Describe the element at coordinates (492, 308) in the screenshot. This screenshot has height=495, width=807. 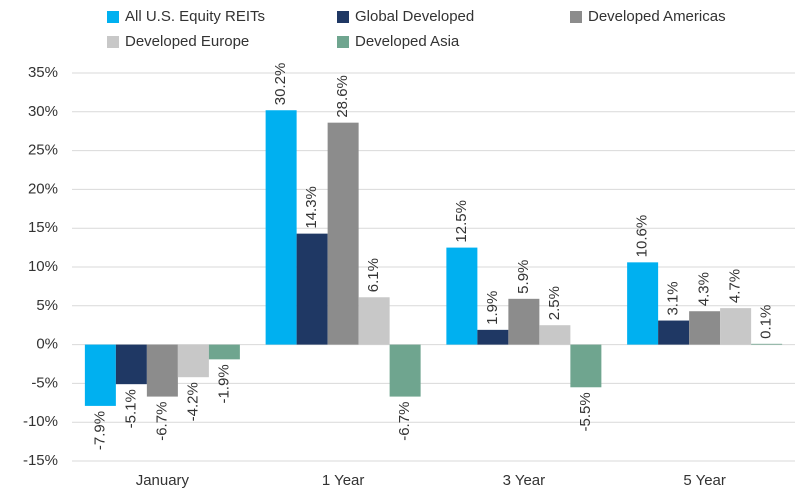
I see `data-label: 1.9%` at that location.